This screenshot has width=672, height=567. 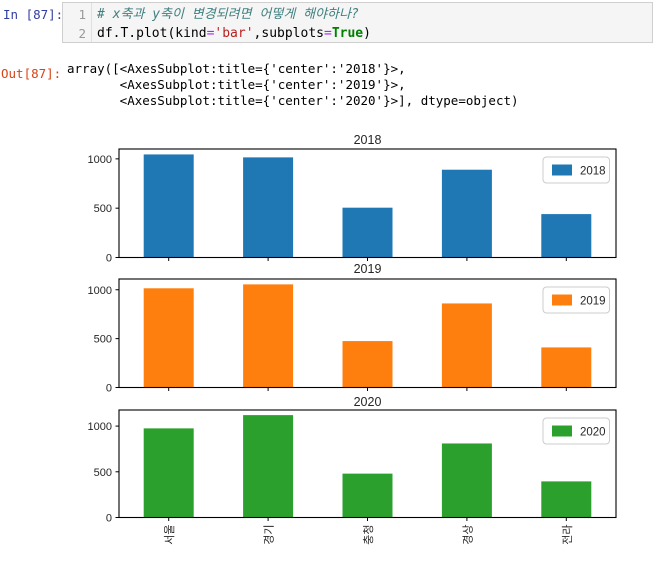 What do you see at coordinates (228, 14) in the screenshot?
I see `code-comment-line: # x축과 y축이 변경되려면 어떻게 해야하나?` at bounding box center [228, 14].